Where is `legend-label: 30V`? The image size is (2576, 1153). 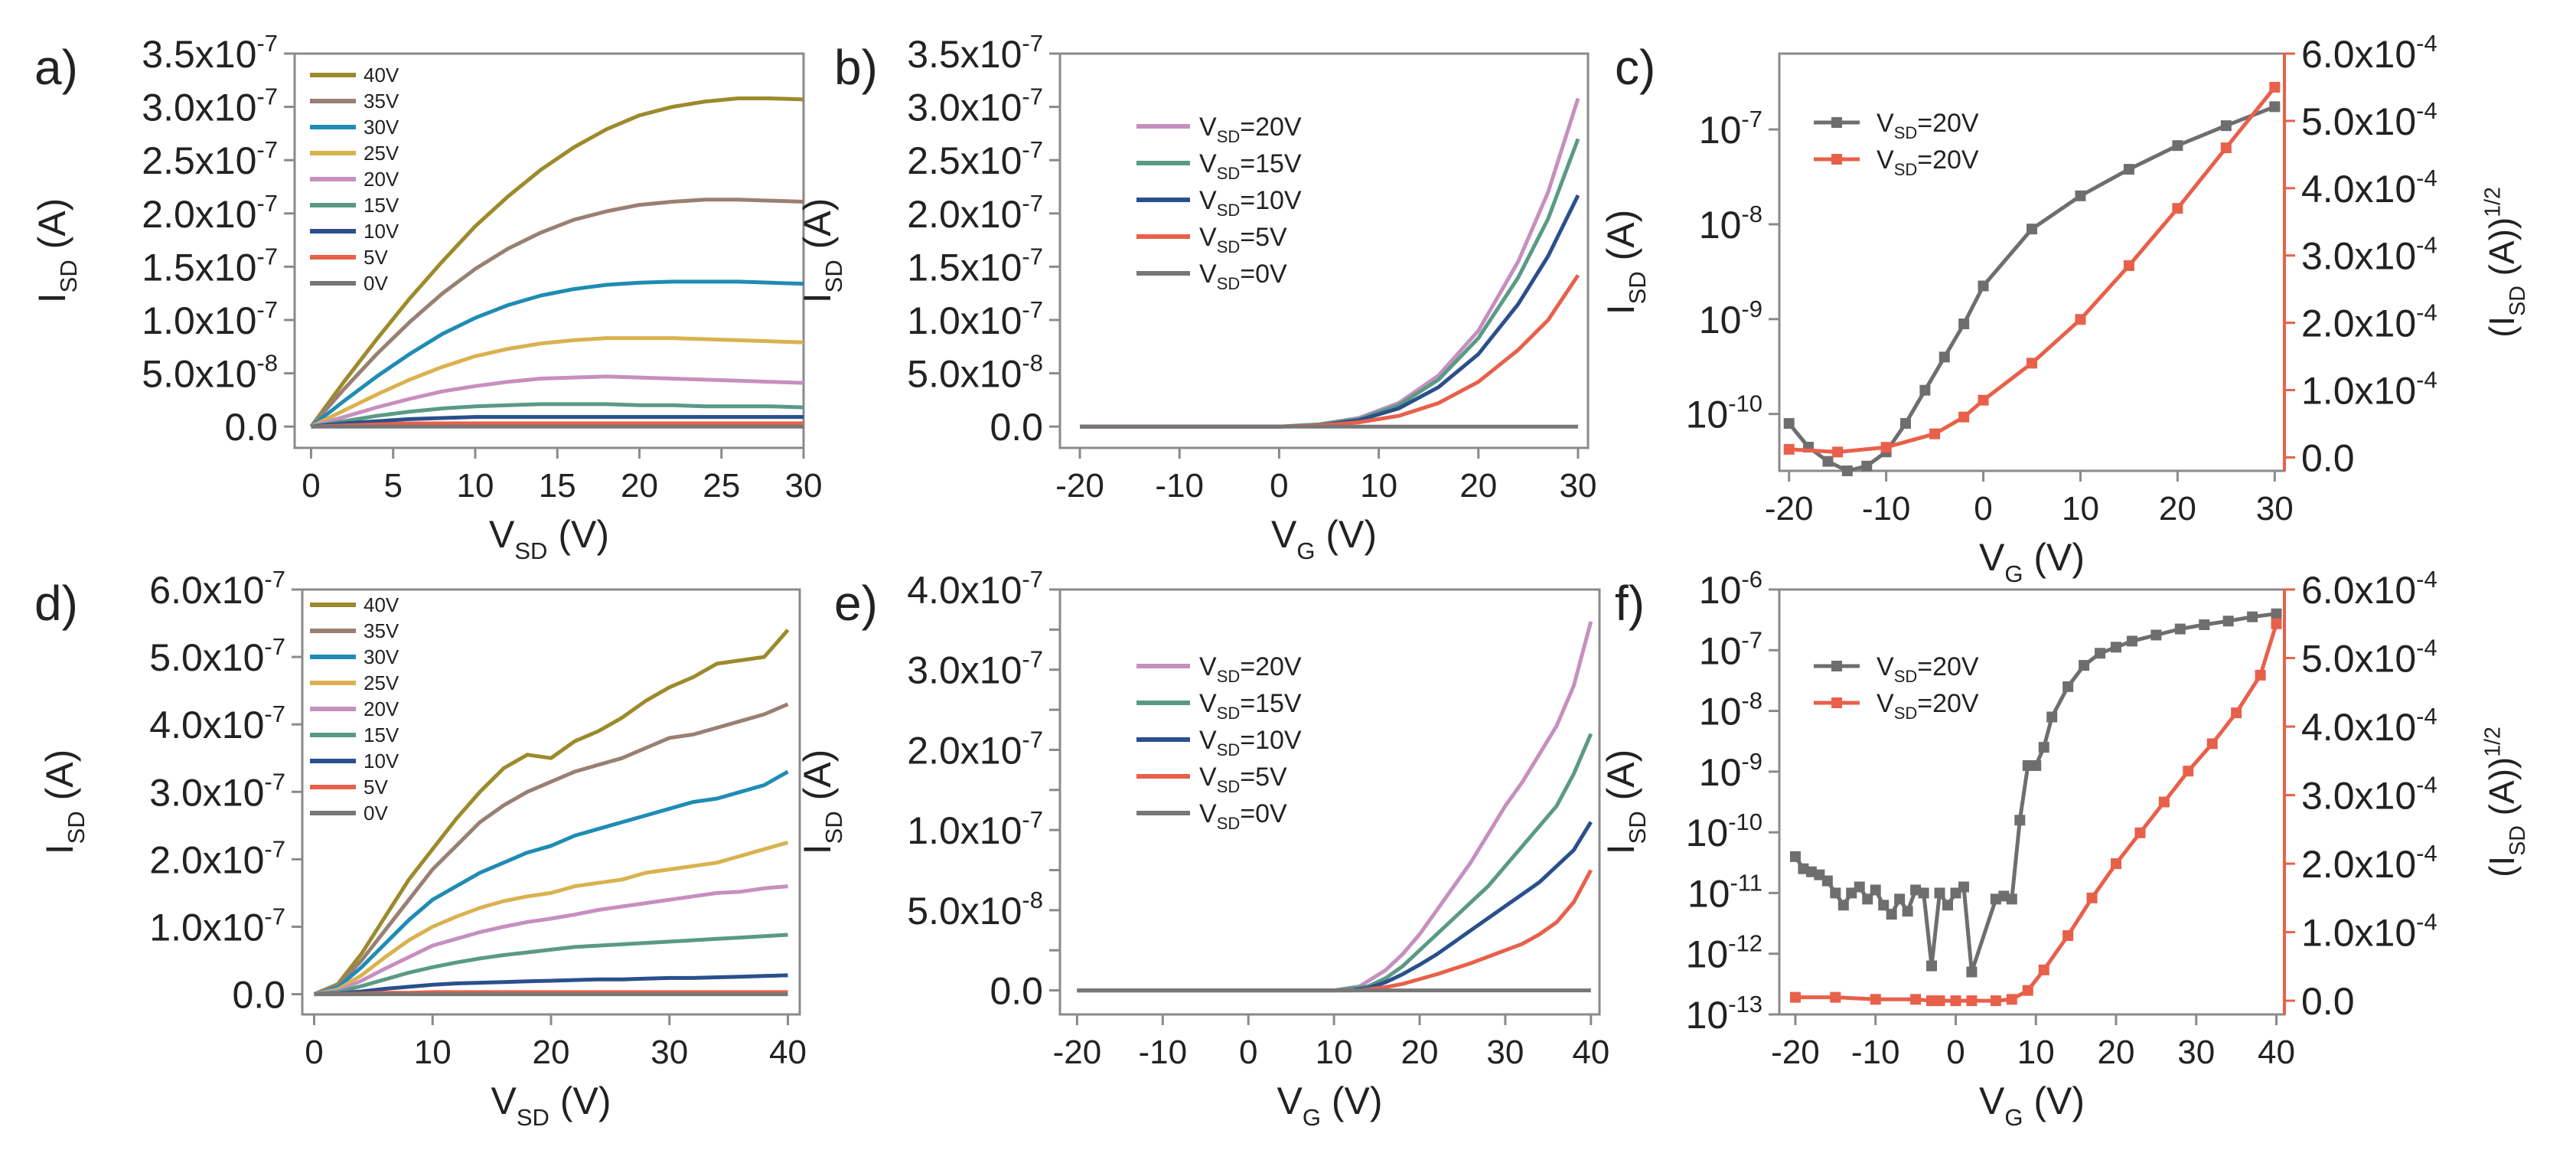 legend-label: 30V is located at coordinates (381, 656).